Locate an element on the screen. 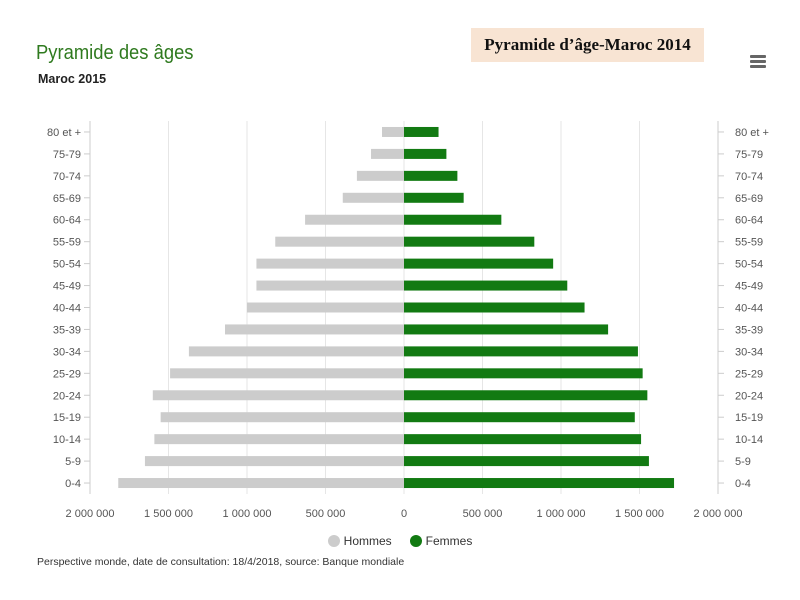  y-tick-label-left: 65-69 is located at coordinates (67, 199).